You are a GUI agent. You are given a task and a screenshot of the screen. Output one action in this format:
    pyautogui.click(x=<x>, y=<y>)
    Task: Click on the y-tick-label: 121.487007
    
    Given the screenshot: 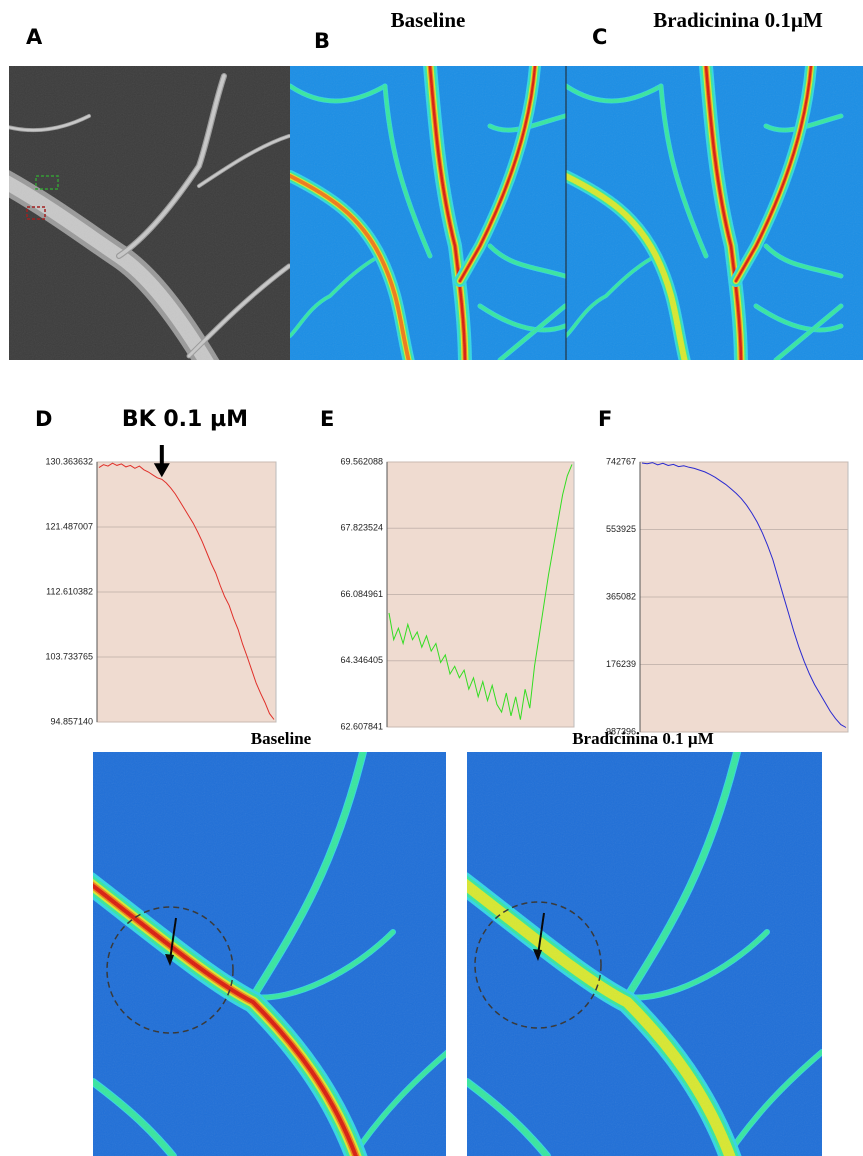 What is the action you would take?
    pyautogui.click(x=69, y=526)
    